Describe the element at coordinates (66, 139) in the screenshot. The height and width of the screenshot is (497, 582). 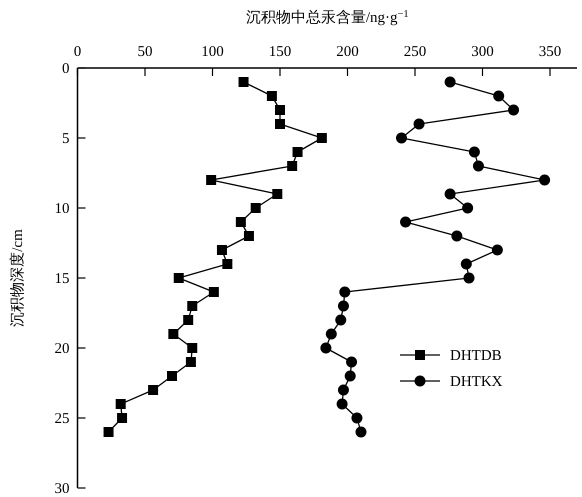
I see `y-tick-label: 5` at that location.